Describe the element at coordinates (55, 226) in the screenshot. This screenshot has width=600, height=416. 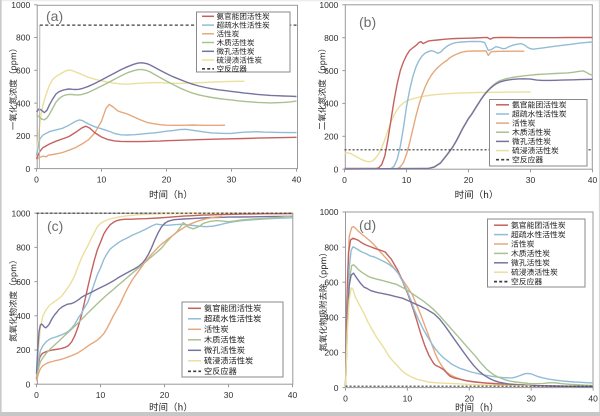
I see `svg-text: (c)` at that location.